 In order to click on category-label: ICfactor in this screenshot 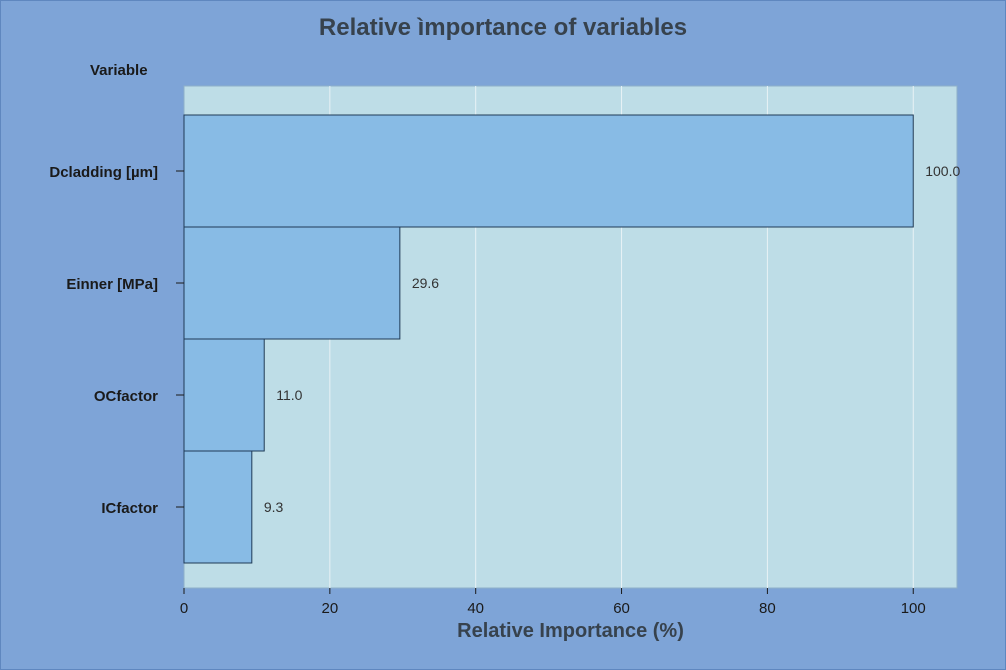, I will do `click(129, 508)`.